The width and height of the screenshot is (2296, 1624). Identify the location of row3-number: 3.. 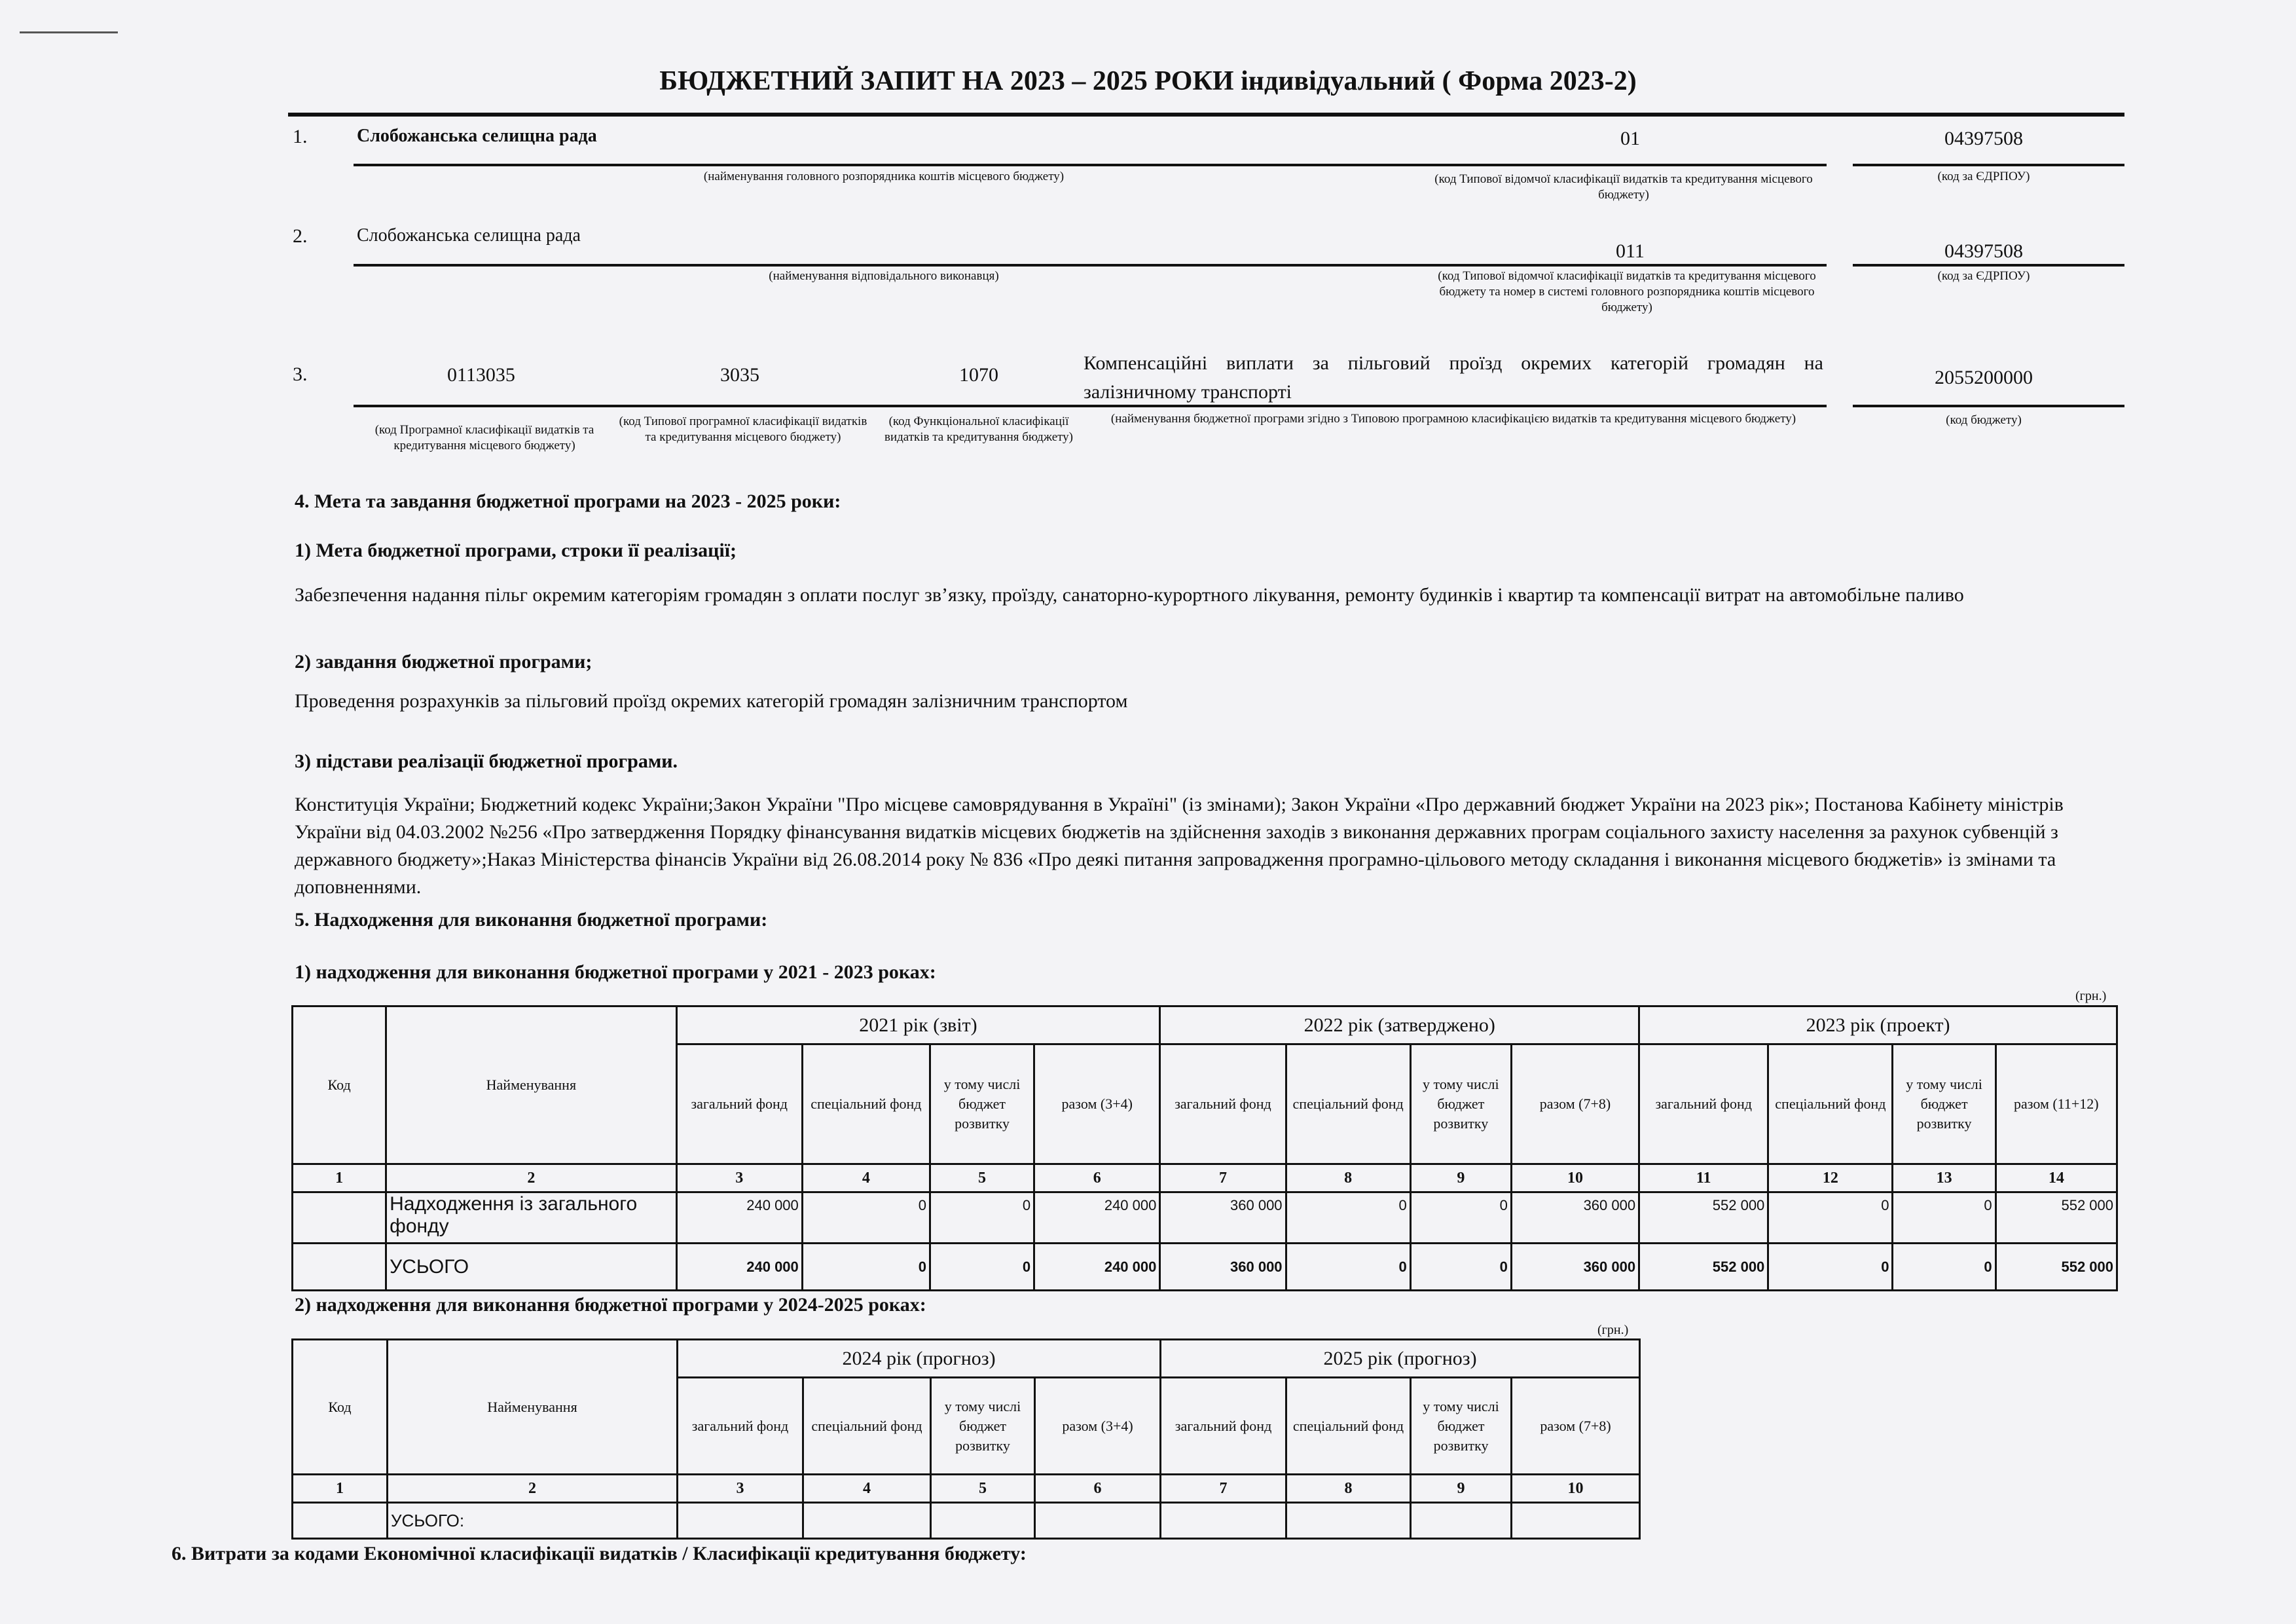
(300, 374).